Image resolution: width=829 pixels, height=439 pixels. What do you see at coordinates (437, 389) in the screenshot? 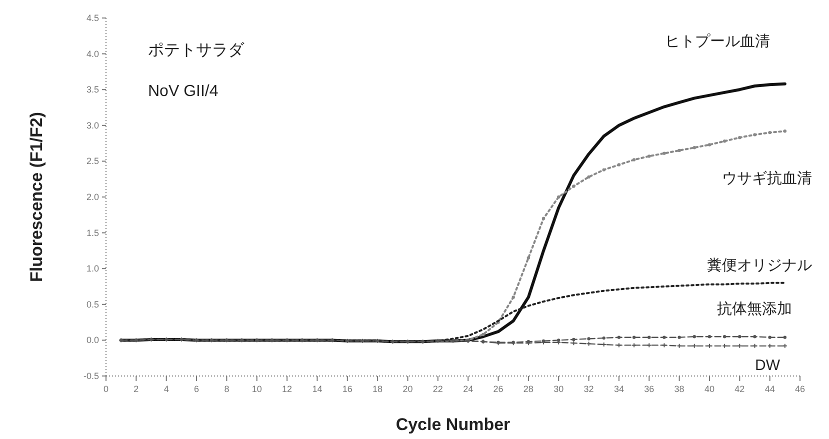
I see `x-tick-label: 22` at bounding box center [437, 389].